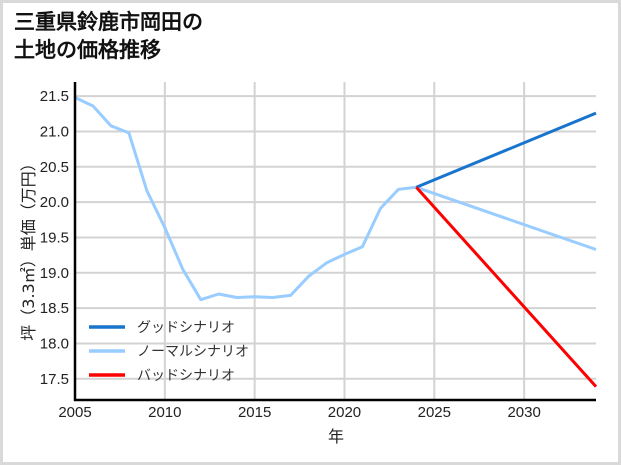 This screenshot has height=465, width=621. I want to click on x-tick-label: 2015, so click(254, 412).